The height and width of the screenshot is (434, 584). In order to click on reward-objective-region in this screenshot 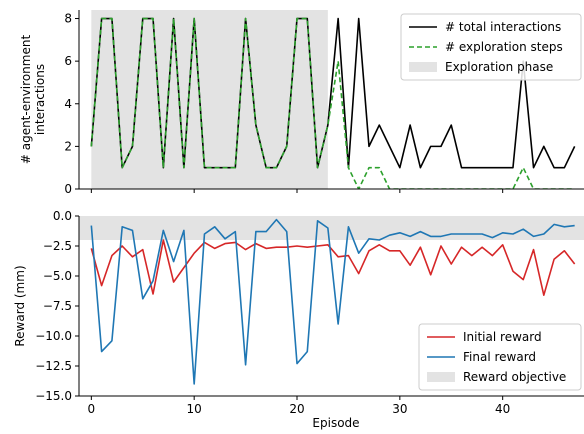, I will do `click(331, 228)`.